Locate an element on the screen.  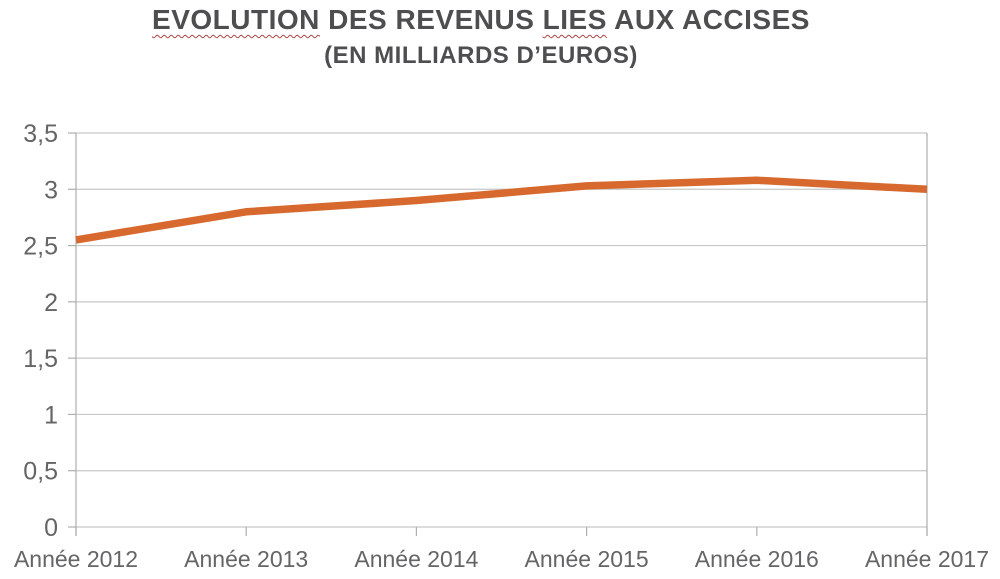
title-word-lies: LIES is located at coordinates (574, 19).